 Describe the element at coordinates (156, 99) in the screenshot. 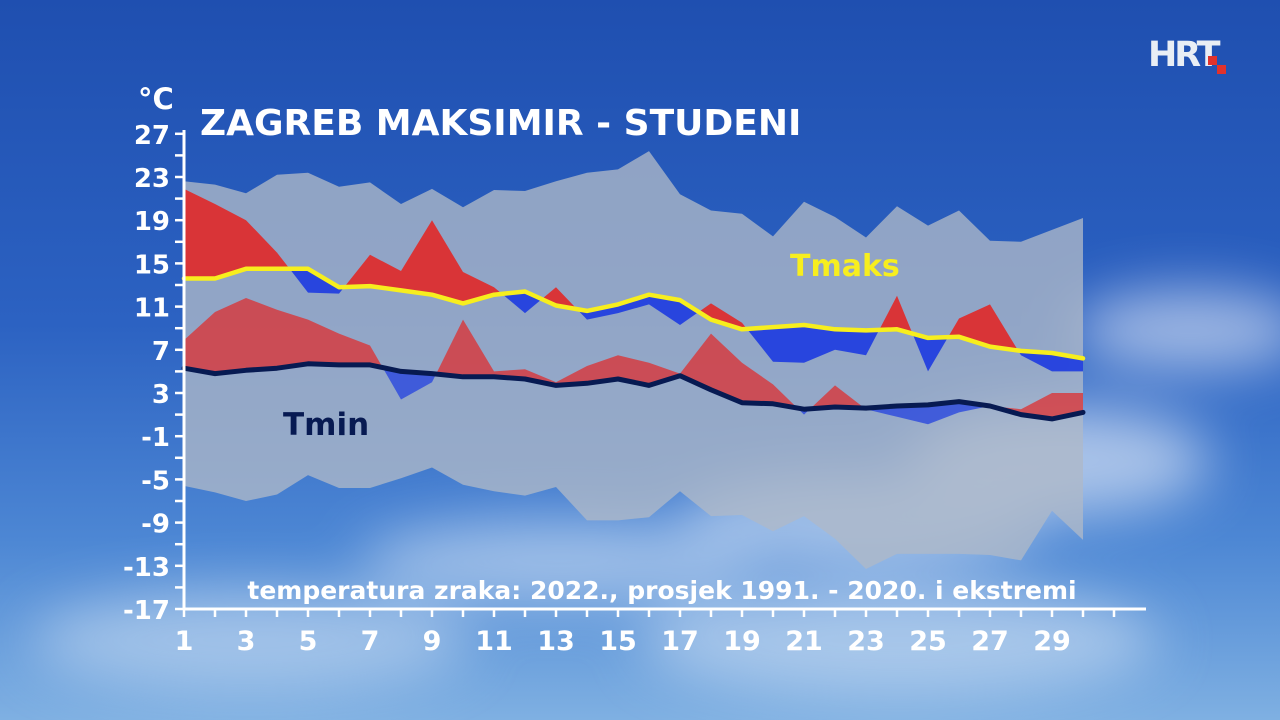

I see `y-axis-unit: °C` at that location.